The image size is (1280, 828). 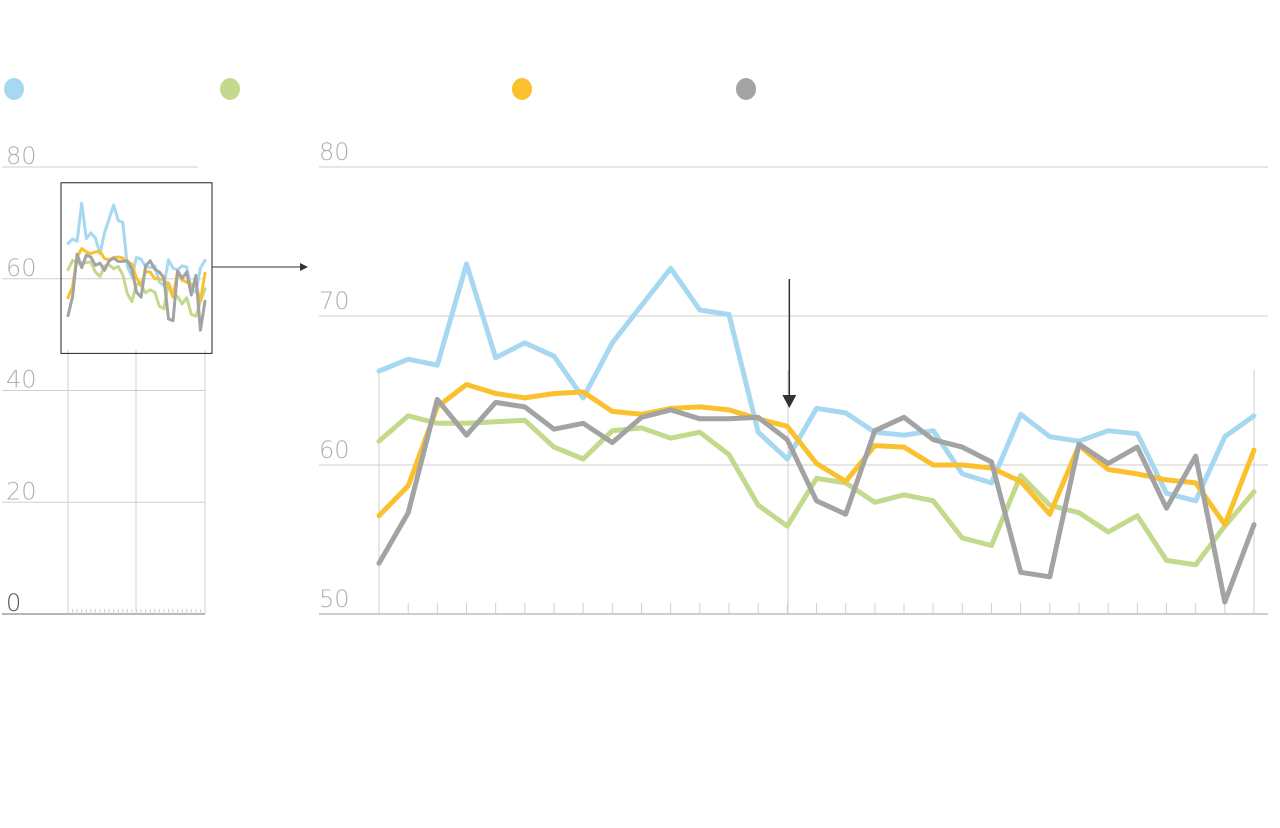 What do you see at coordinates (304, 267) in the screenshot?
I see `zoom-connector-arrowhead` at bounding box center [304, 267].